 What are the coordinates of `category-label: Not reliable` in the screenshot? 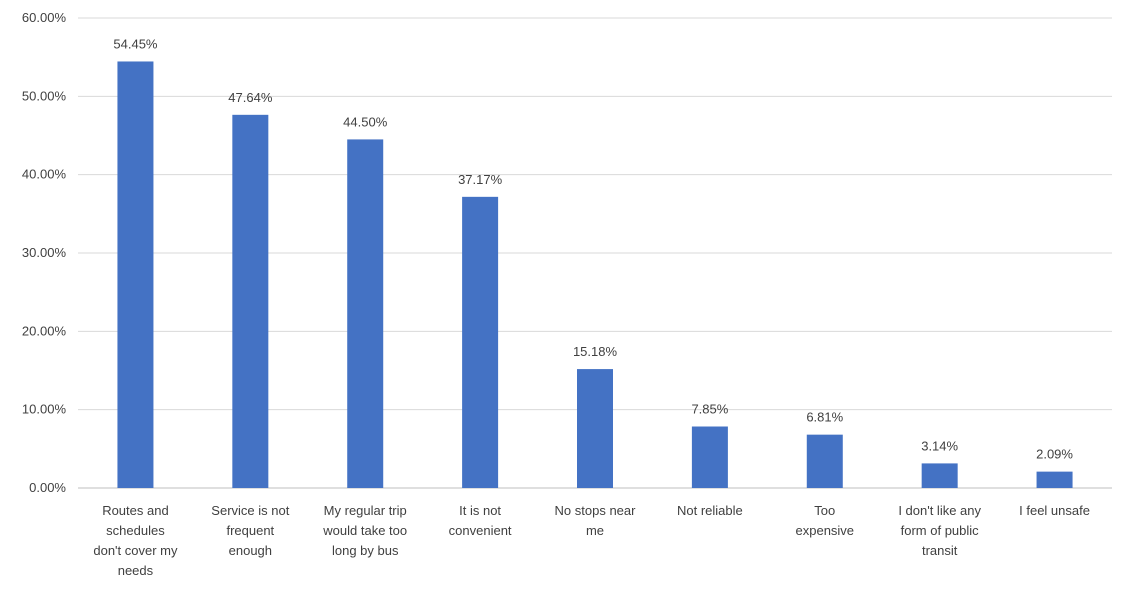 It's located at (710, 510).